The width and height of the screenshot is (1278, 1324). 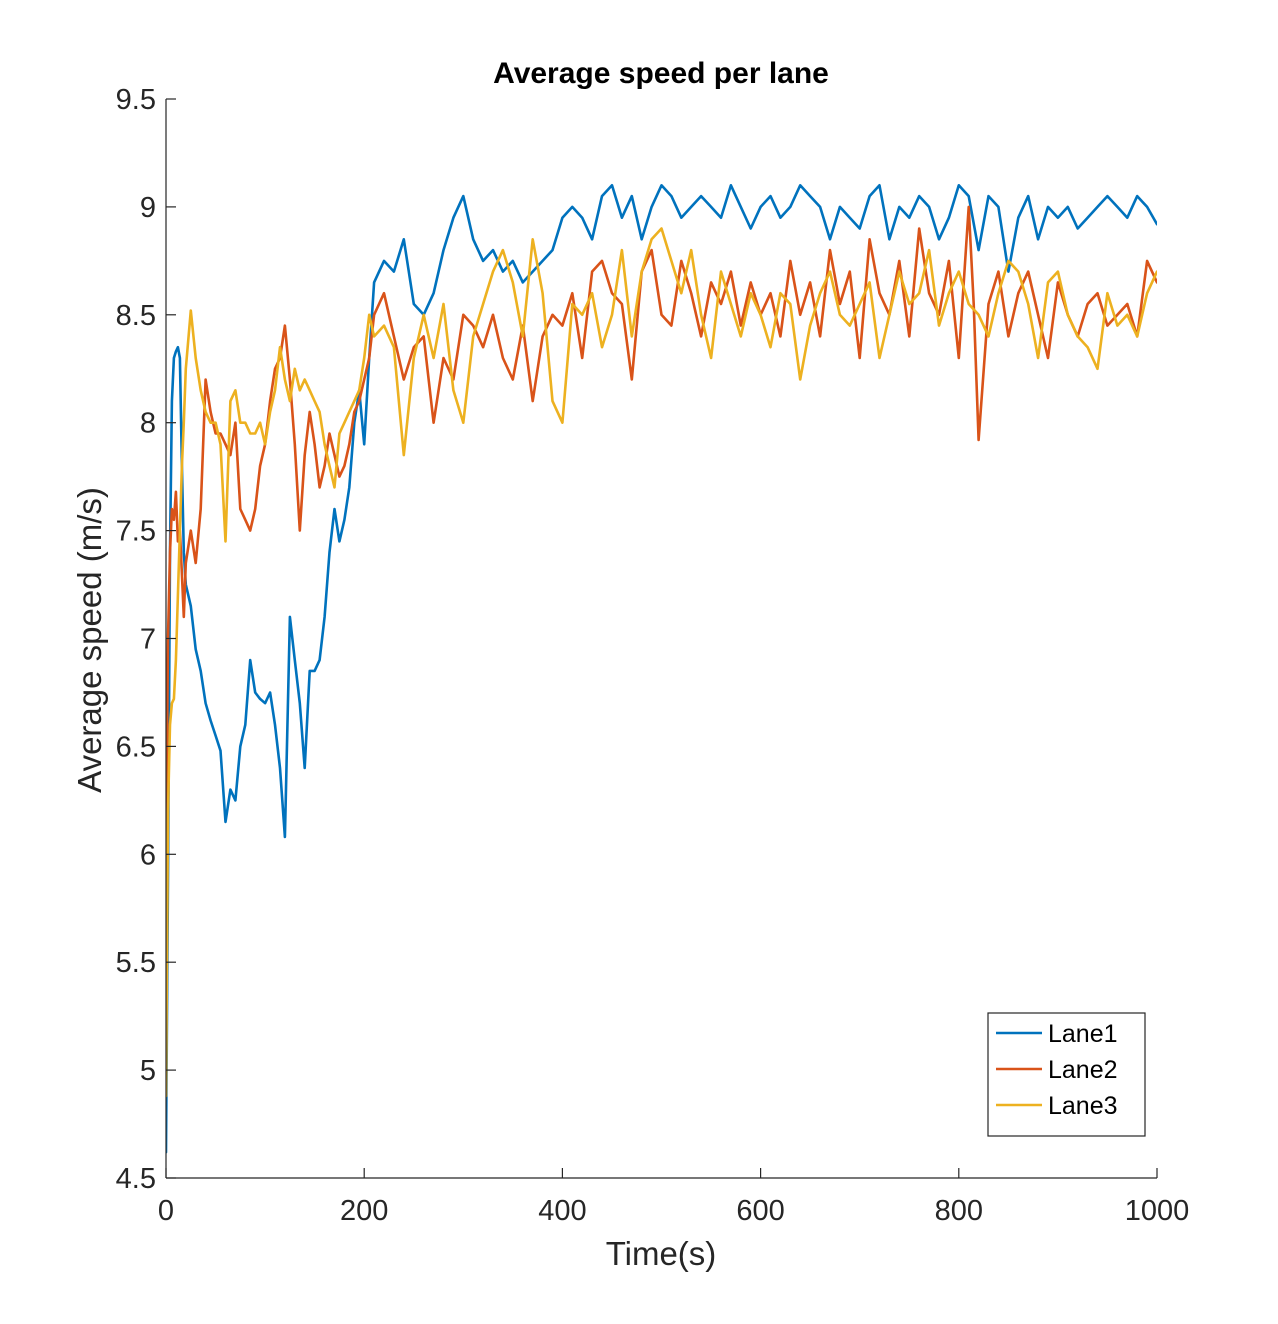 I want to click on x-tick-label: 200, so click(x=364, y=1211).